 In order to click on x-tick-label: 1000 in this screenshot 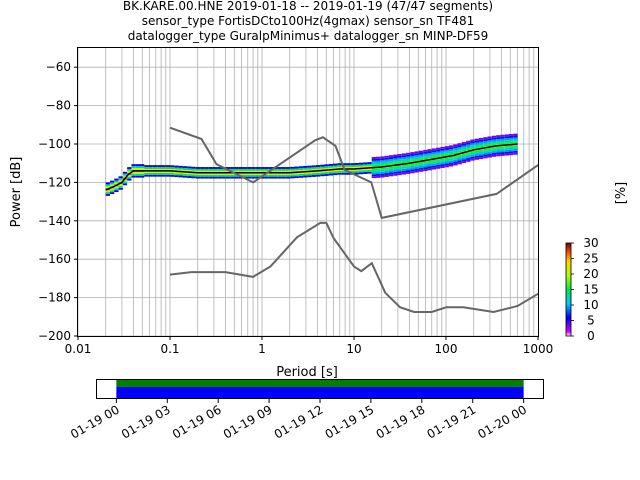, I will do `click(538, 349)`.